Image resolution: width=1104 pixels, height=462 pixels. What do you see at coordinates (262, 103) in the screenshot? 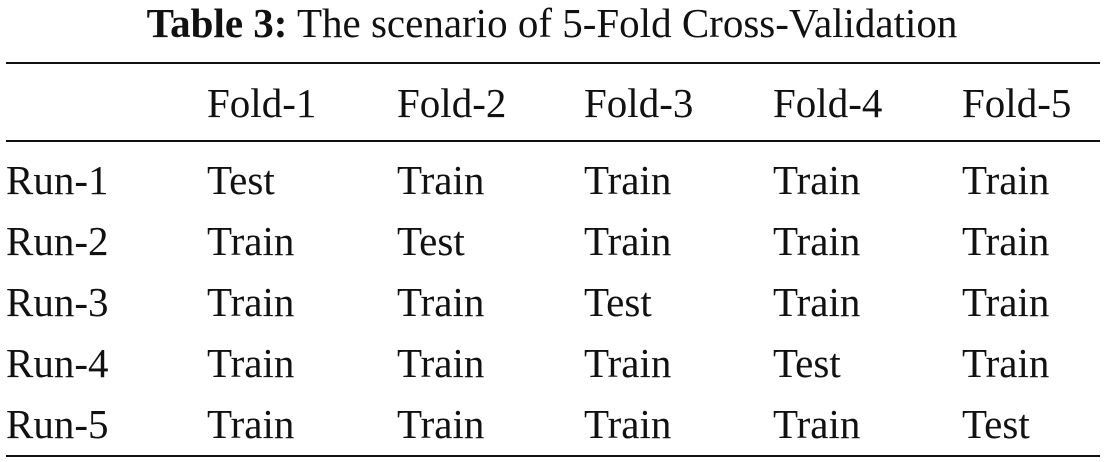
I see `header-cell: Fold-1` at bounding box center [262, 103].